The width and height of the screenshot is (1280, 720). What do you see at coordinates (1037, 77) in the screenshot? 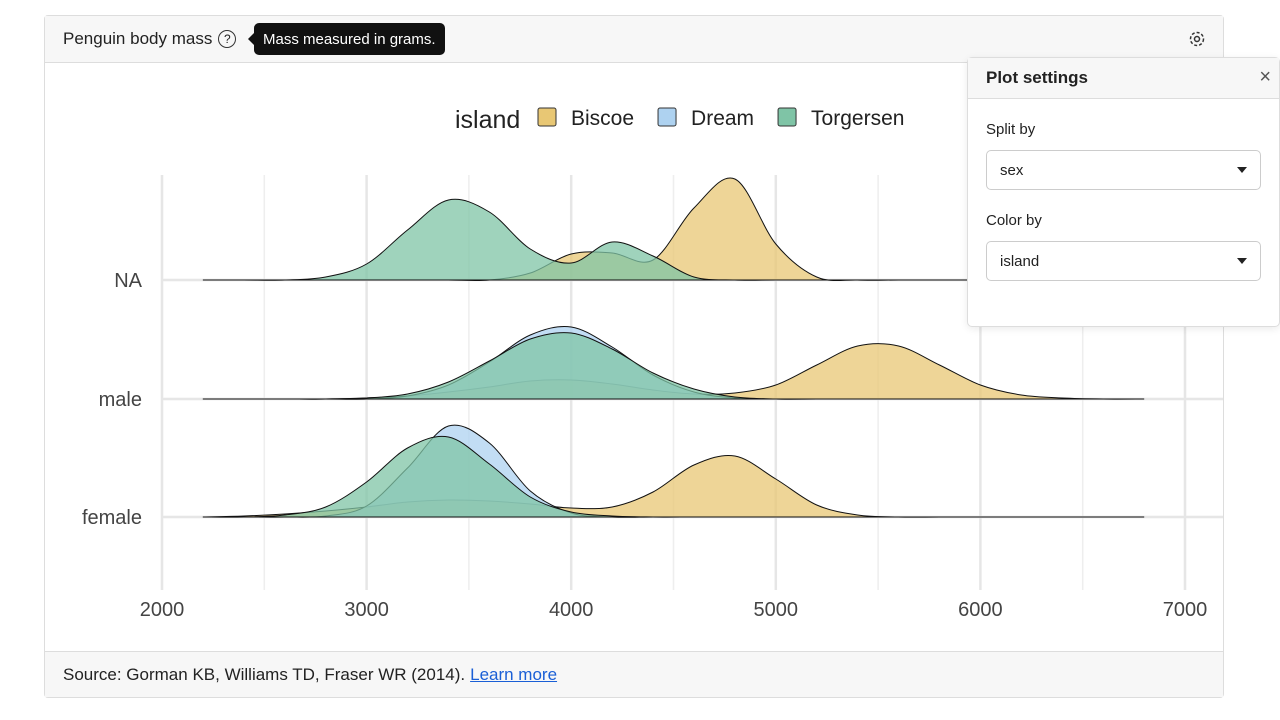
I see `popover-title: Plot settings` at bounding box center [1037, 77].